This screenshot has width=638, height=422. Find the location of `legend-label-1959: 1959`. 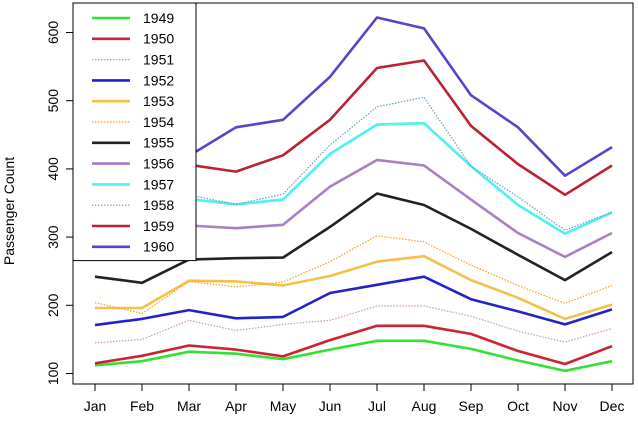

legend-label-1959: 1959 is located at coordinates (158, 226).